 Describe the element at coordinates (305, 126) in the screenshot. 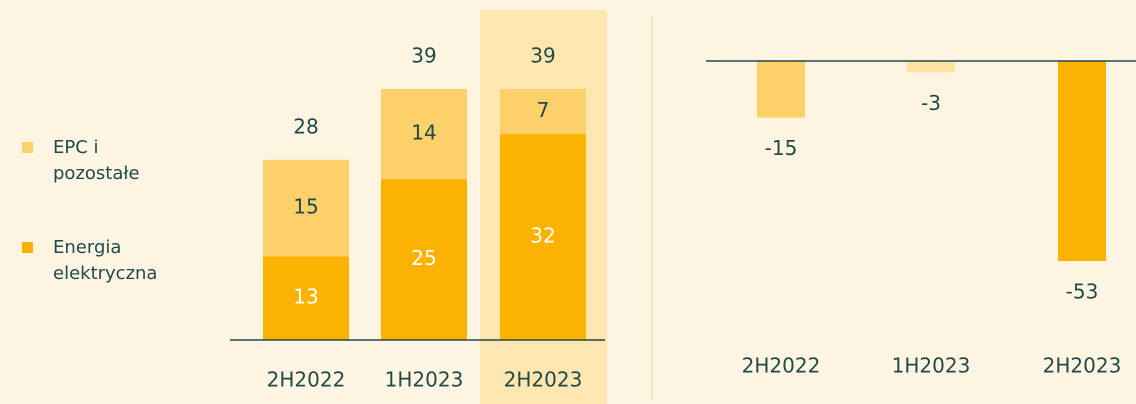

I see `total-label: 28` at that location.